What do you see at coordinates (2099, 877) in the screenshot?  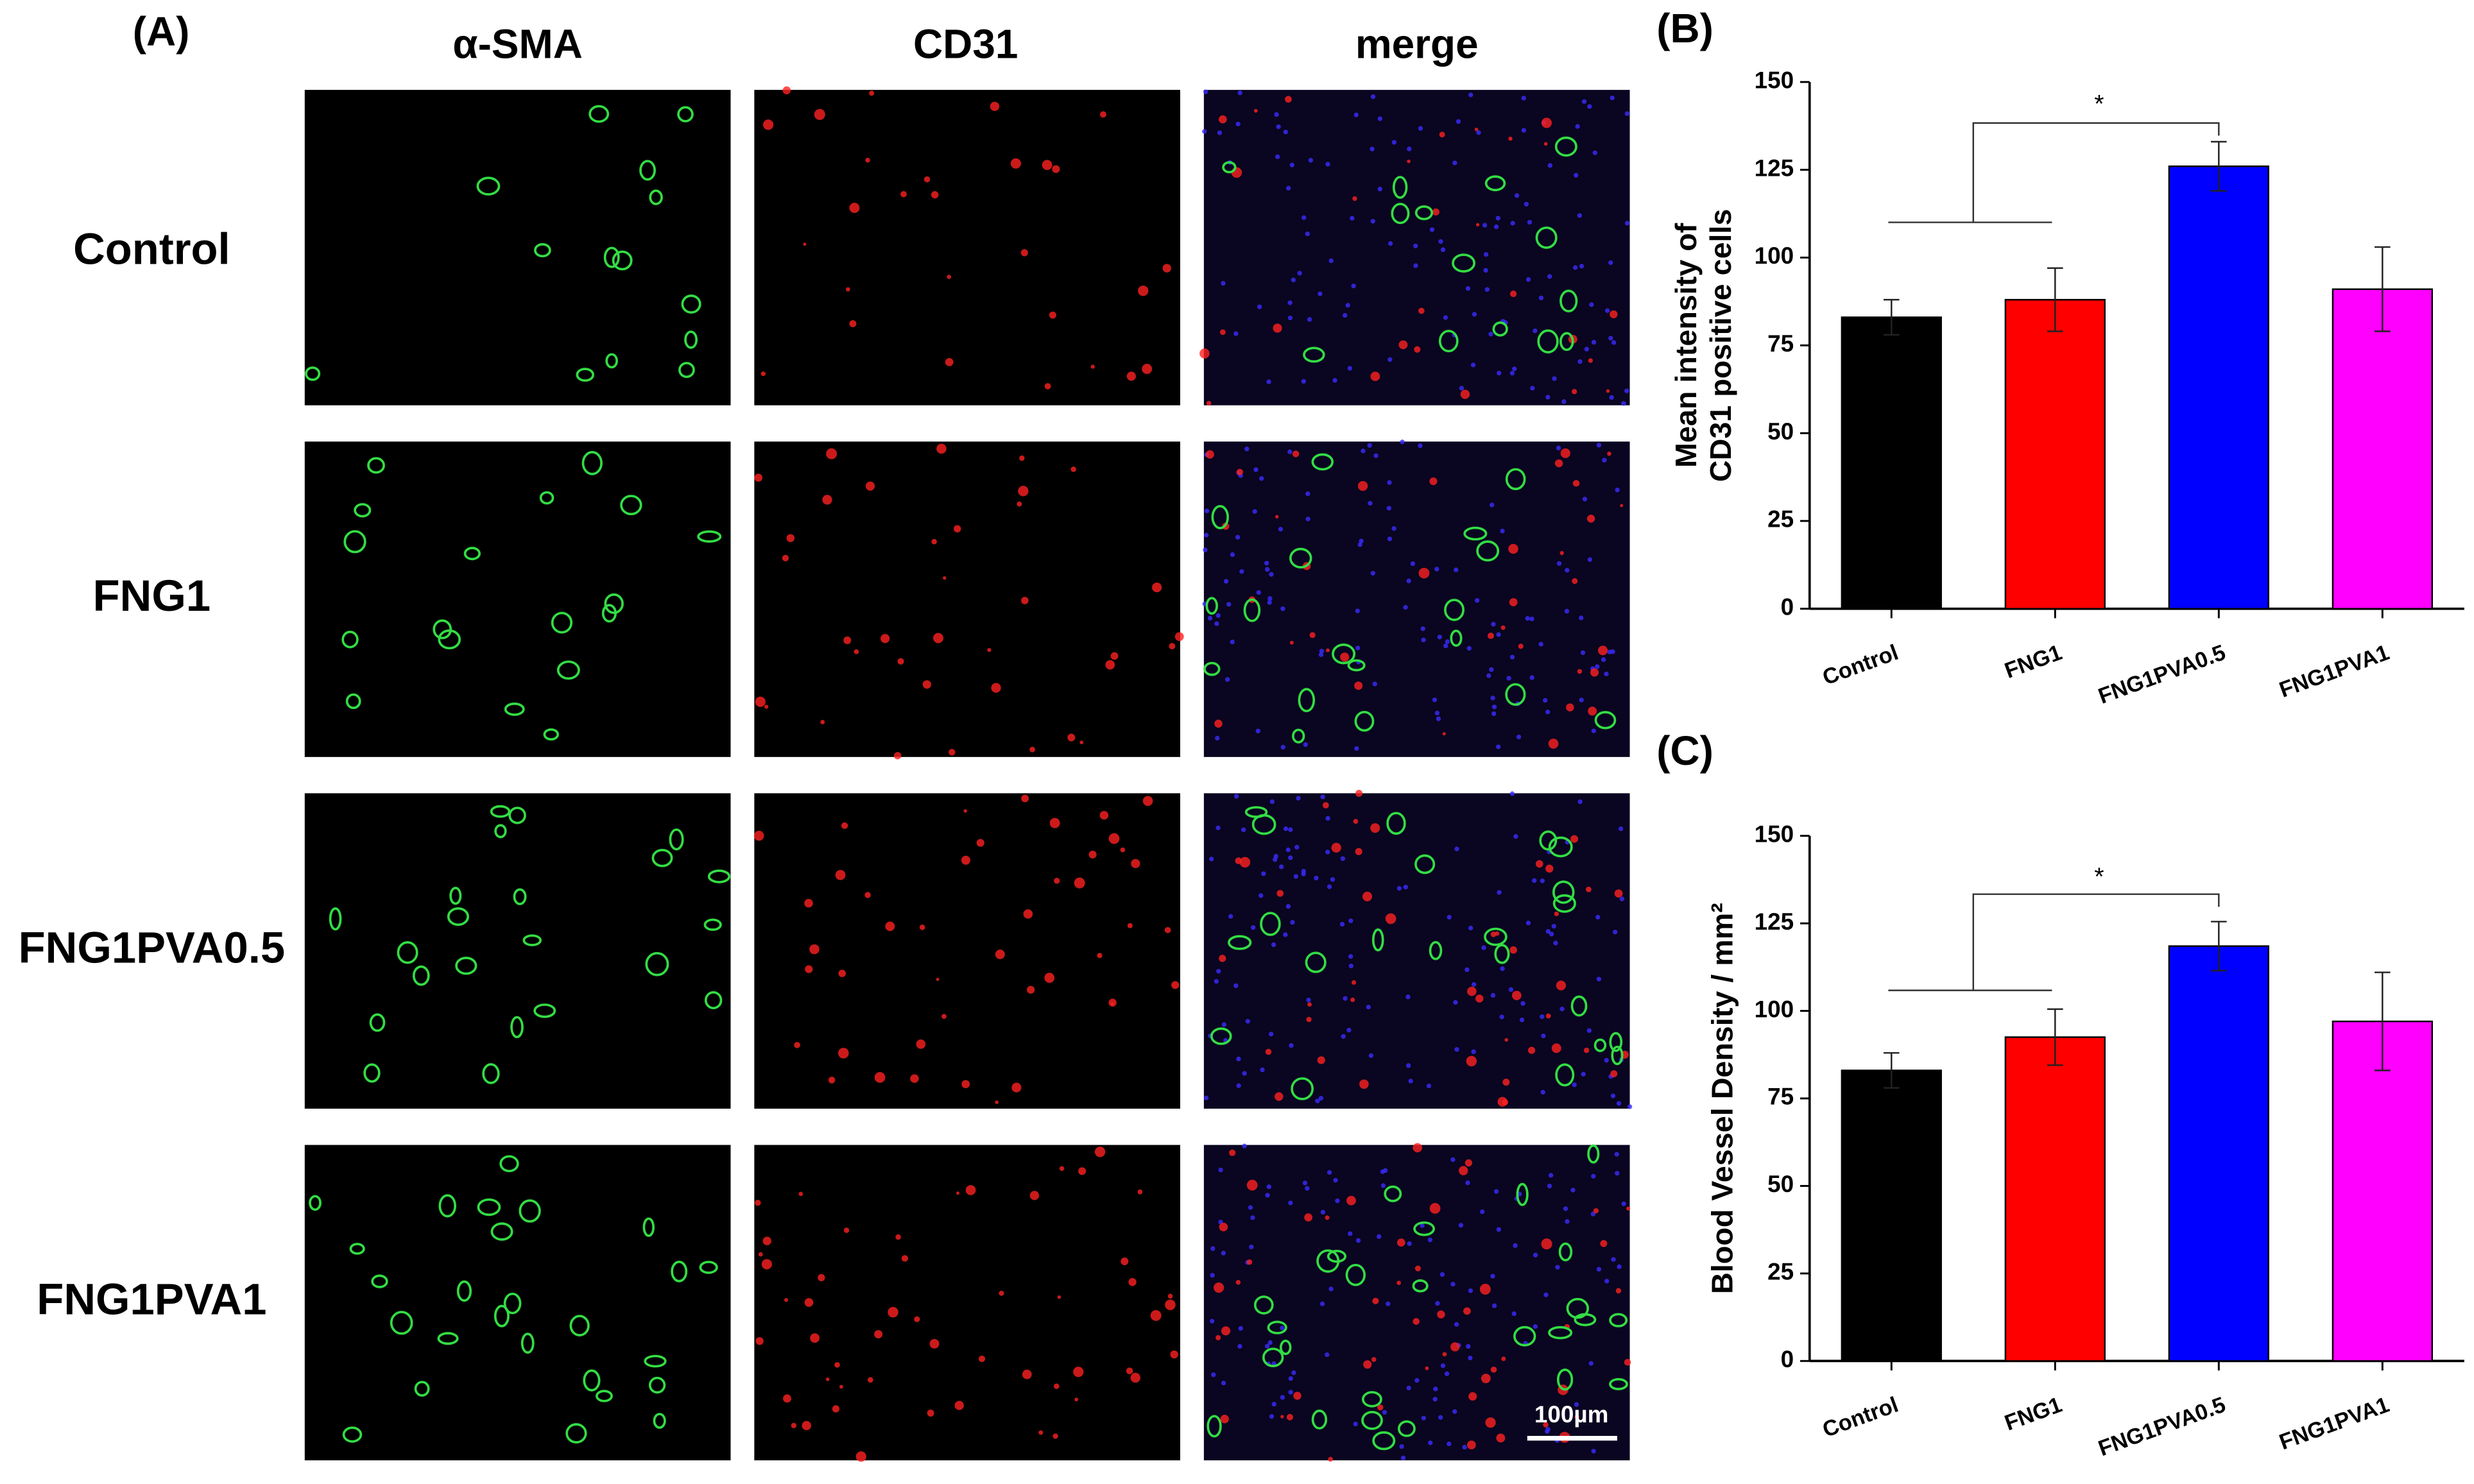 I see `significance-marker: *` at bounding box center [2099, 877].